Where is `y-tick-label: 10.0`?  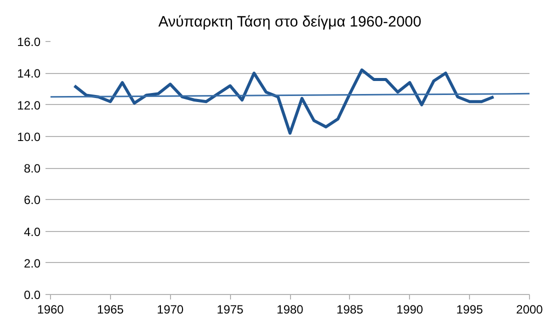
y-tick-label: 10.0 is located at coordinates (29, 137).